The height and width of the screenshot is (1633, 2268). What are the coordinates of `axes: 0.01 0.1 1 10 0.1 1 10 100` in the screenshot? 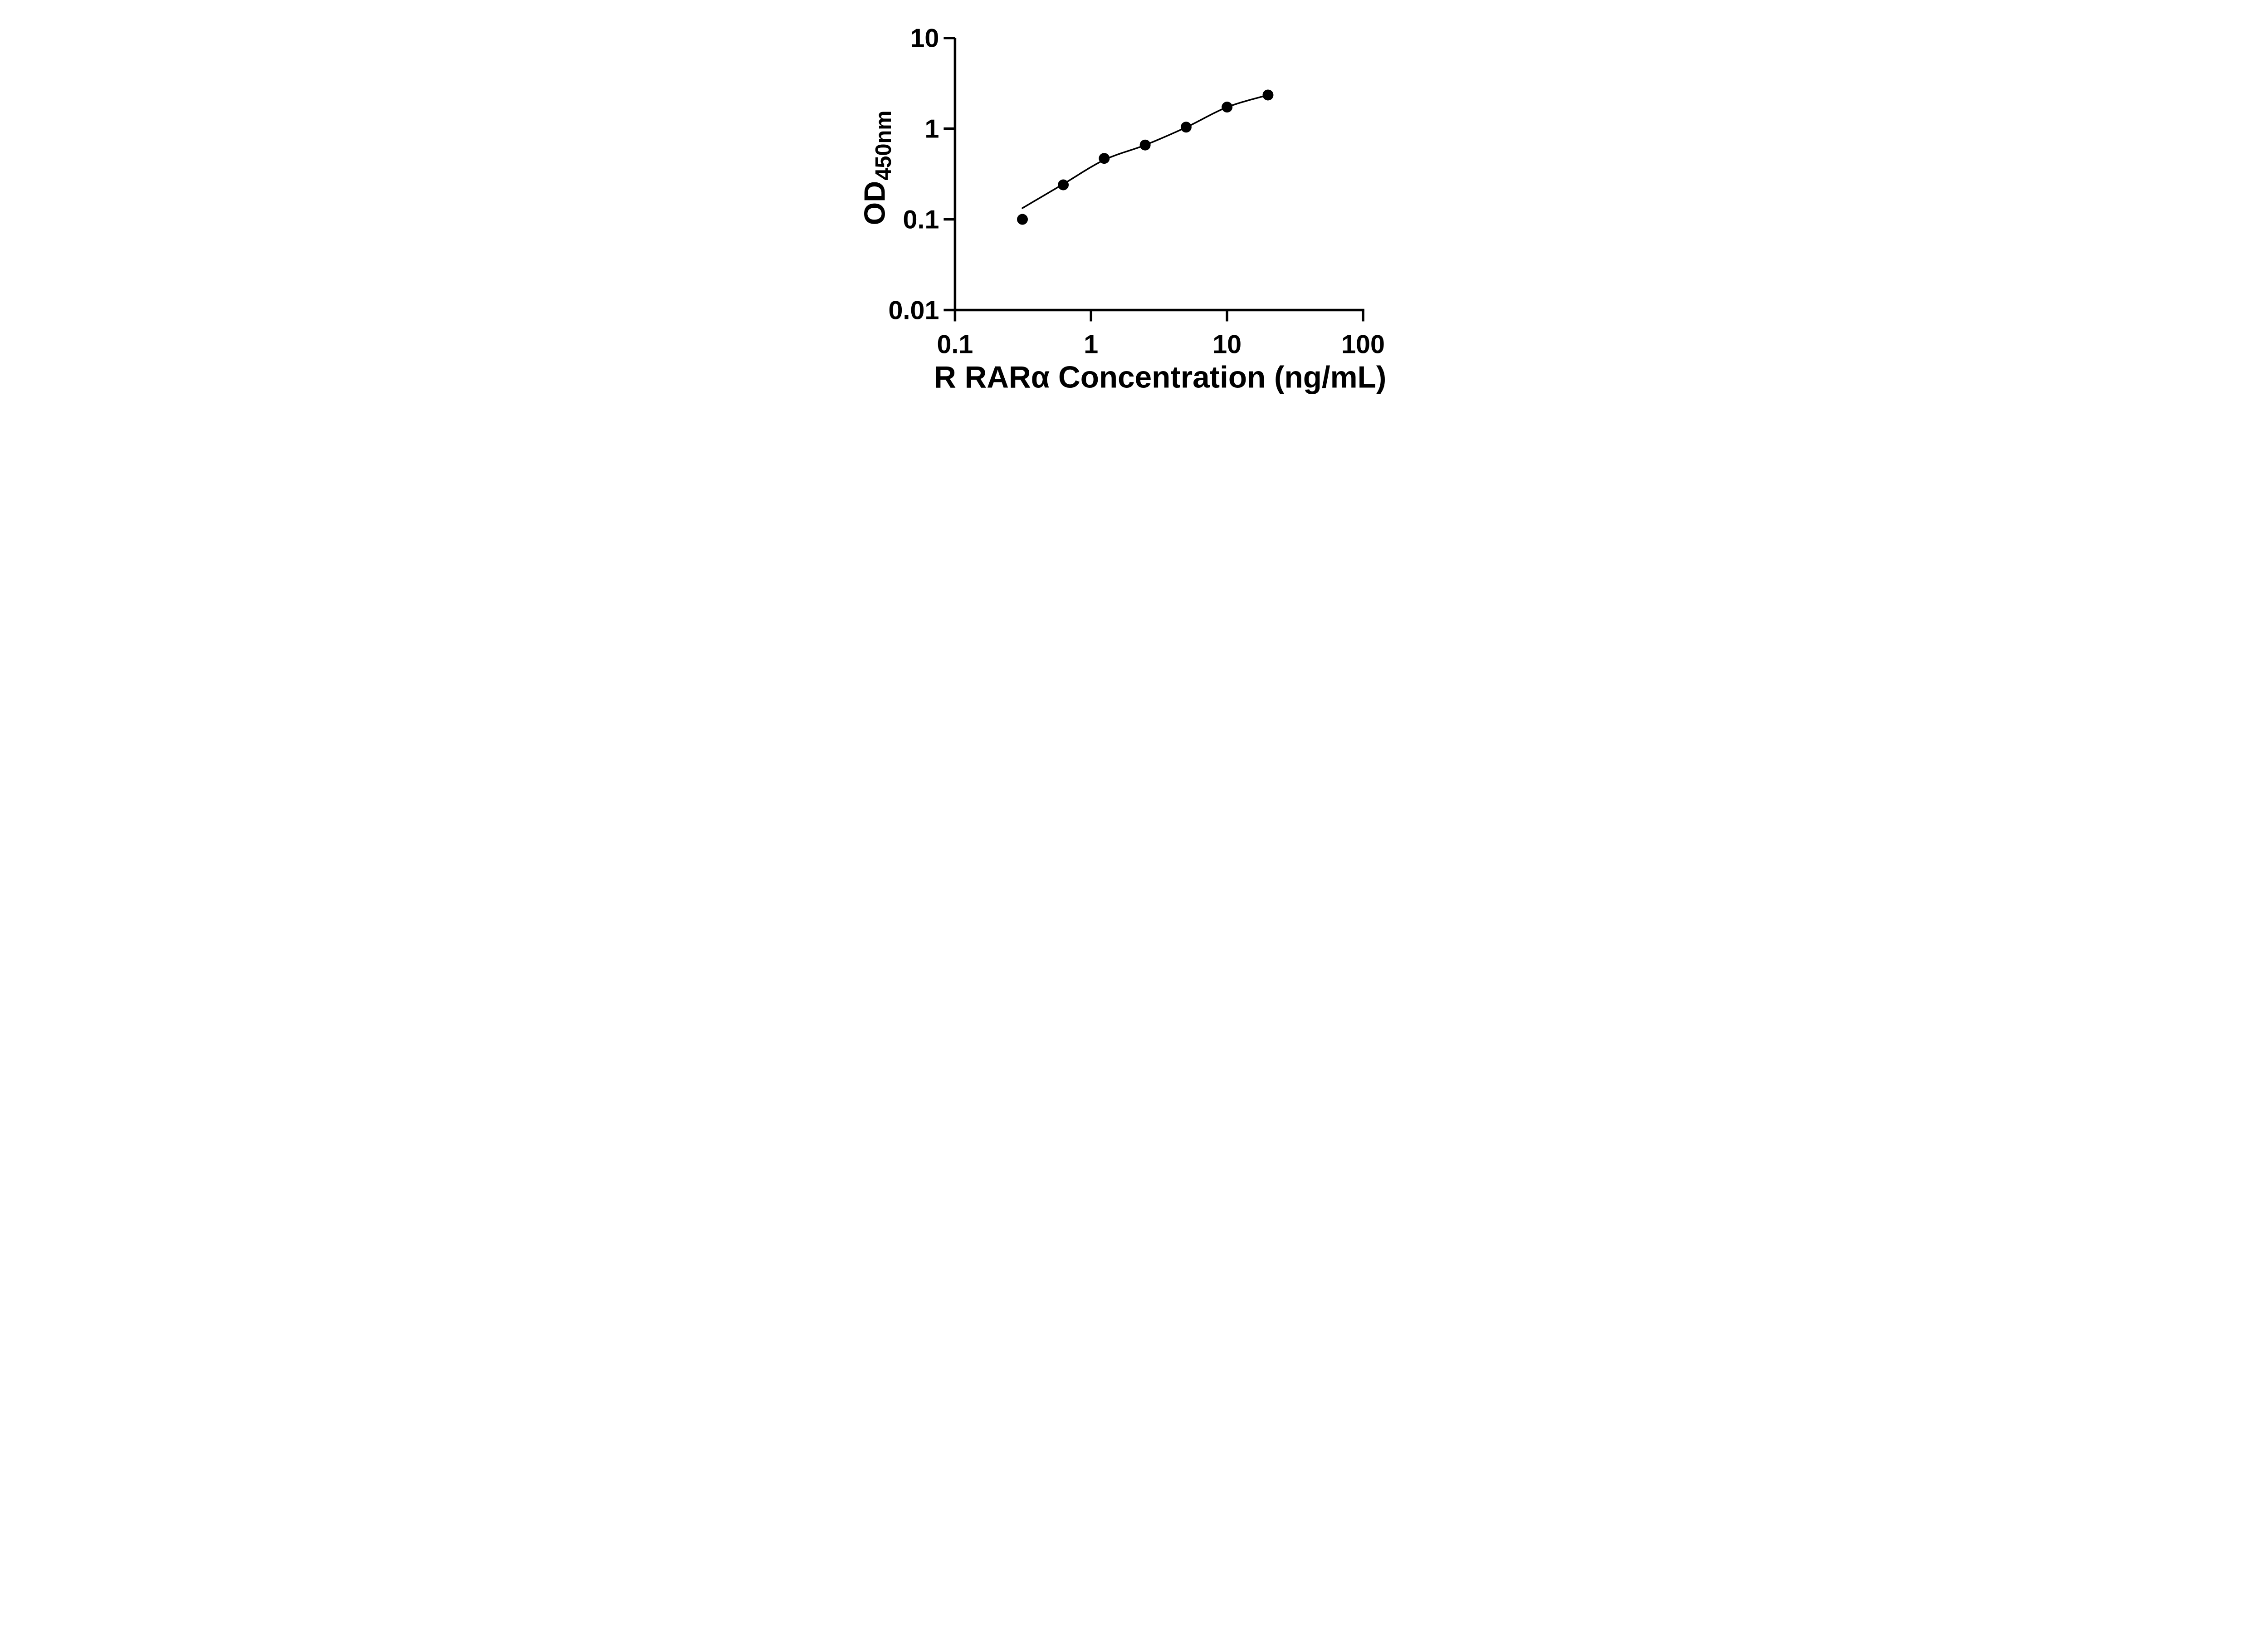 It's located at (1136, 191).